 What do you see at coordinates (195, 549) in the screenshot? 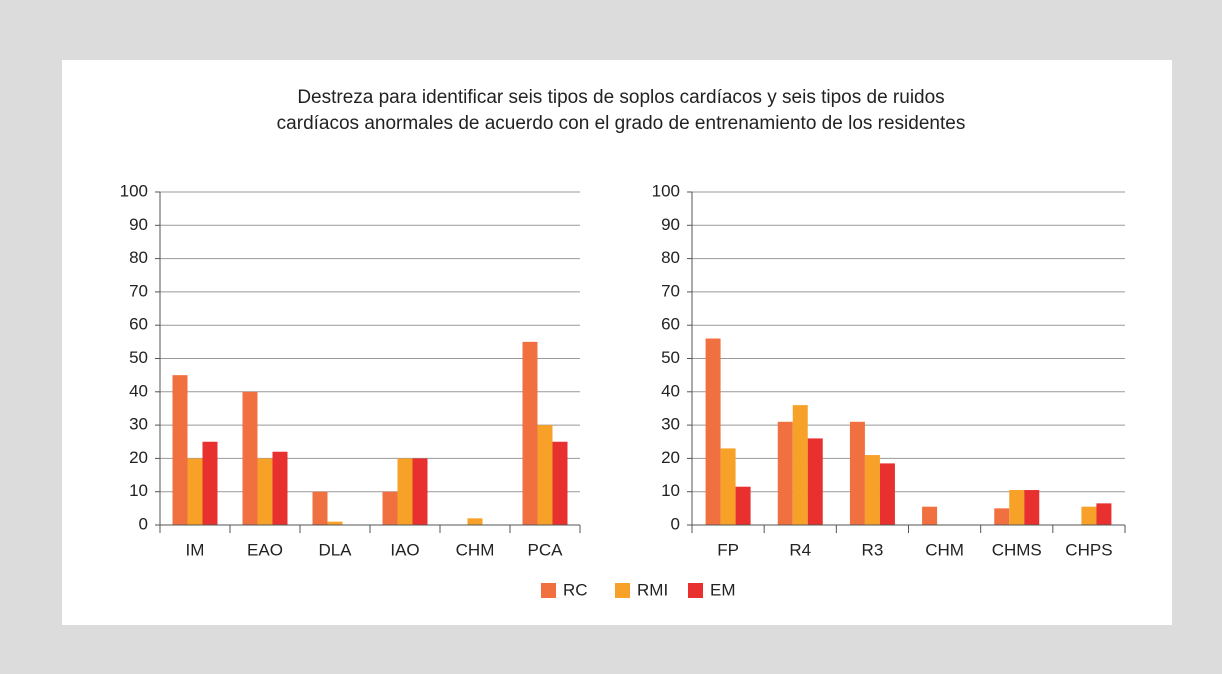
I see `x-tick-label: IM` at bounding box center [195, 549].